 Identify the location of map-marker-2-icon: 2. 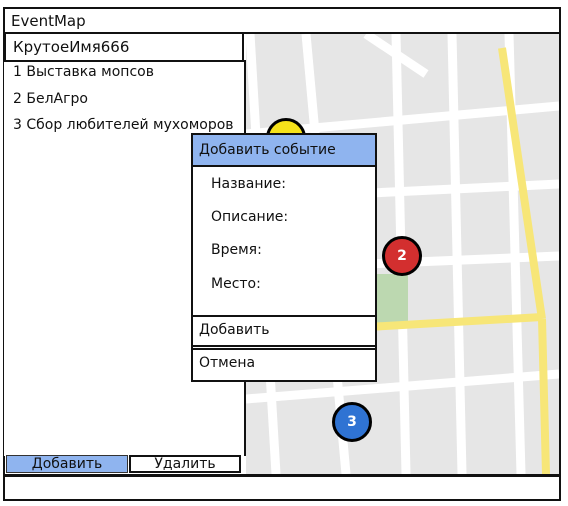
(402, 256).